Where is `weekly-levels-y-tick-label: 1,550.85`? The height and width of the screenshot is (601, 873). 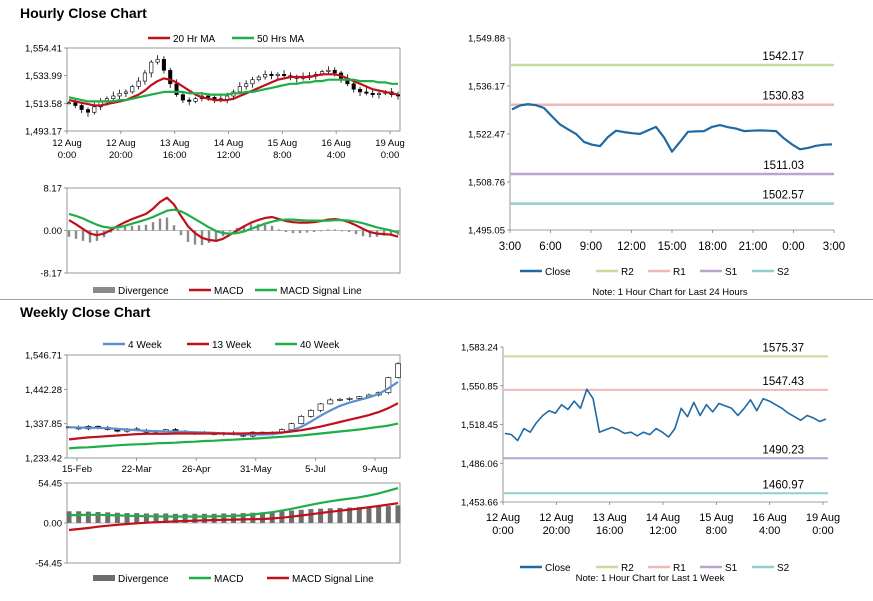 weekly-levels-y-tick-label: 1,550.85 is located at coordinates (479, 386).